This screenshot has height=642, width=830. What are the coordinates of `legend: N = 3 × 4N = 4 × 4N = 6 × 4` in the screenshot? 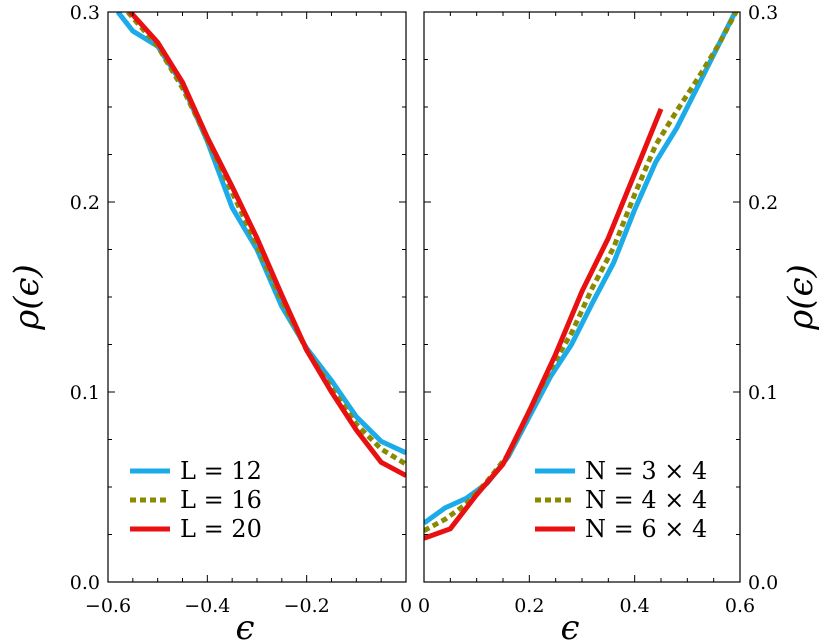 It's located at (621, 500).